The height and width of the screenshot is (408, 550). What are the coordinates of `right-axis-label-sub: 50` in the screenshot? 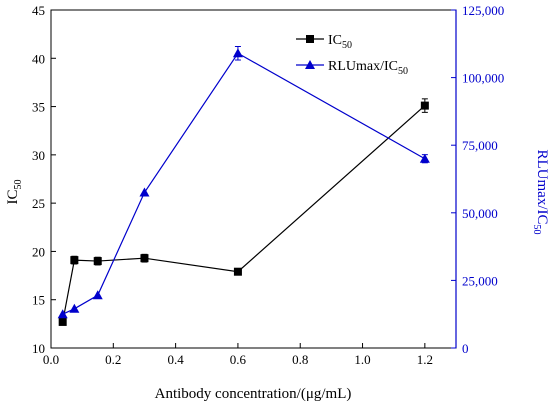 It's located at (536, 230).